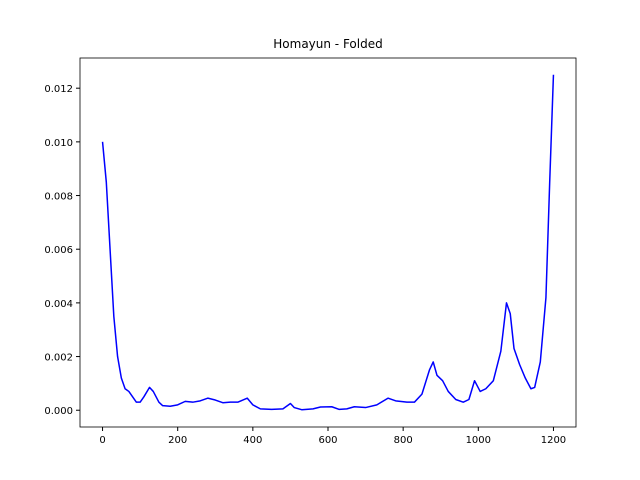 The height and width of the screenshot is (480, 640). I want to click on y-tick-label: 0.010, so click(58, 143).